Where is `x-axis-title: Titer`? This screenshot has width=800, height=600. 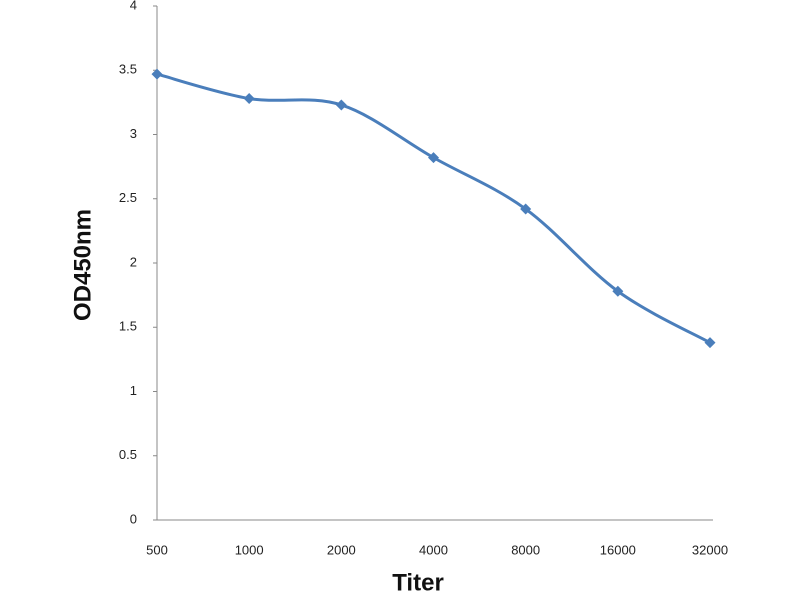
x-axis-title: Titer is located at coordinates (418, 582).